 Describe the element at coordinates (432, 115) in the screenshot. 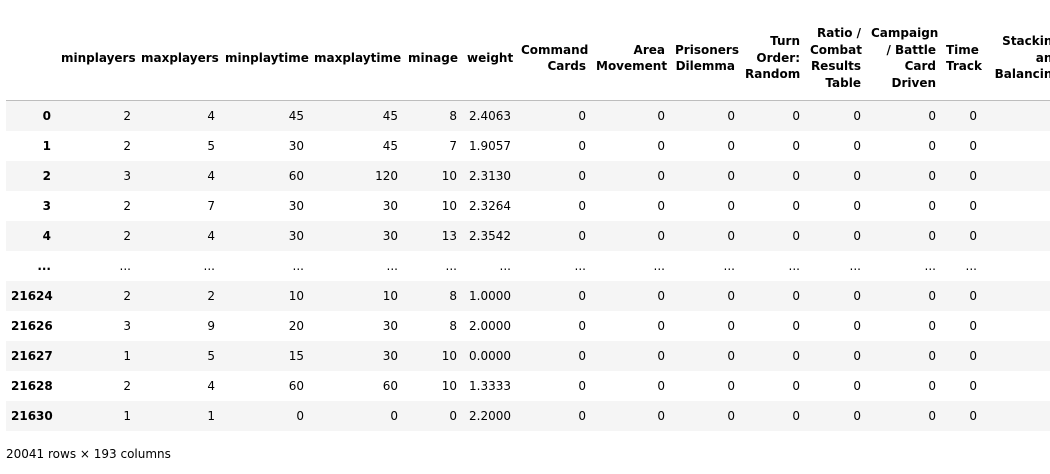

I see `table-cell: 8` at that location.